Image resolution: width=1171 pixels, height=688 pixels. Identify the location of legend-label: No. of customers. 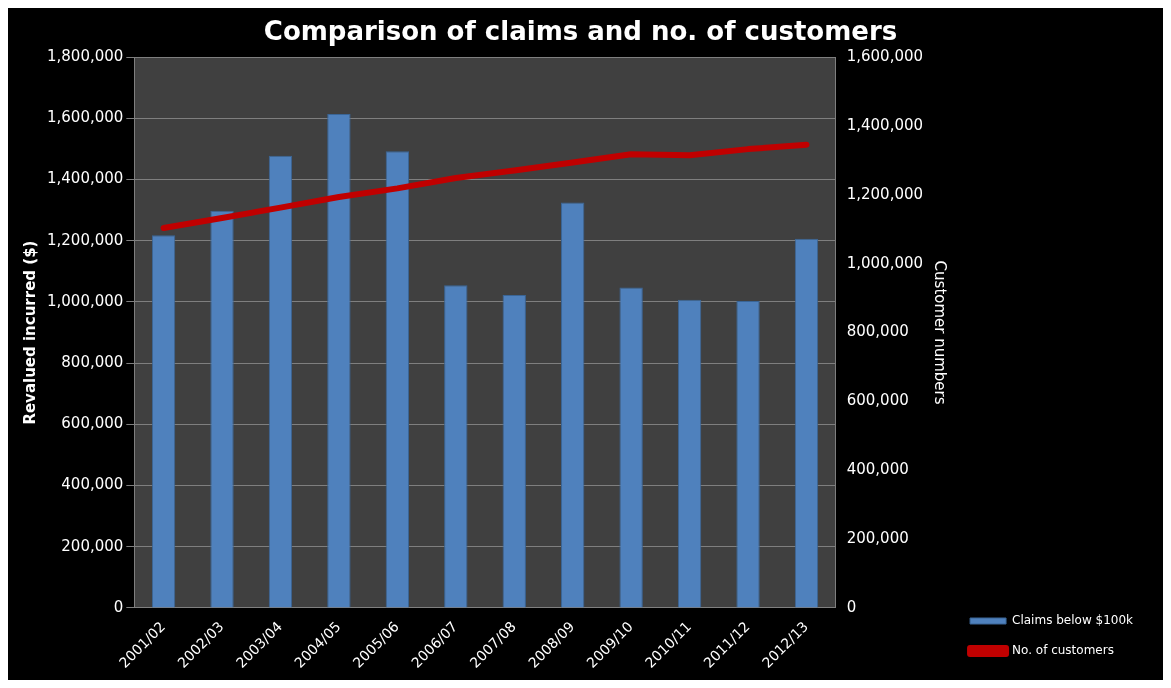
(1063, 650).